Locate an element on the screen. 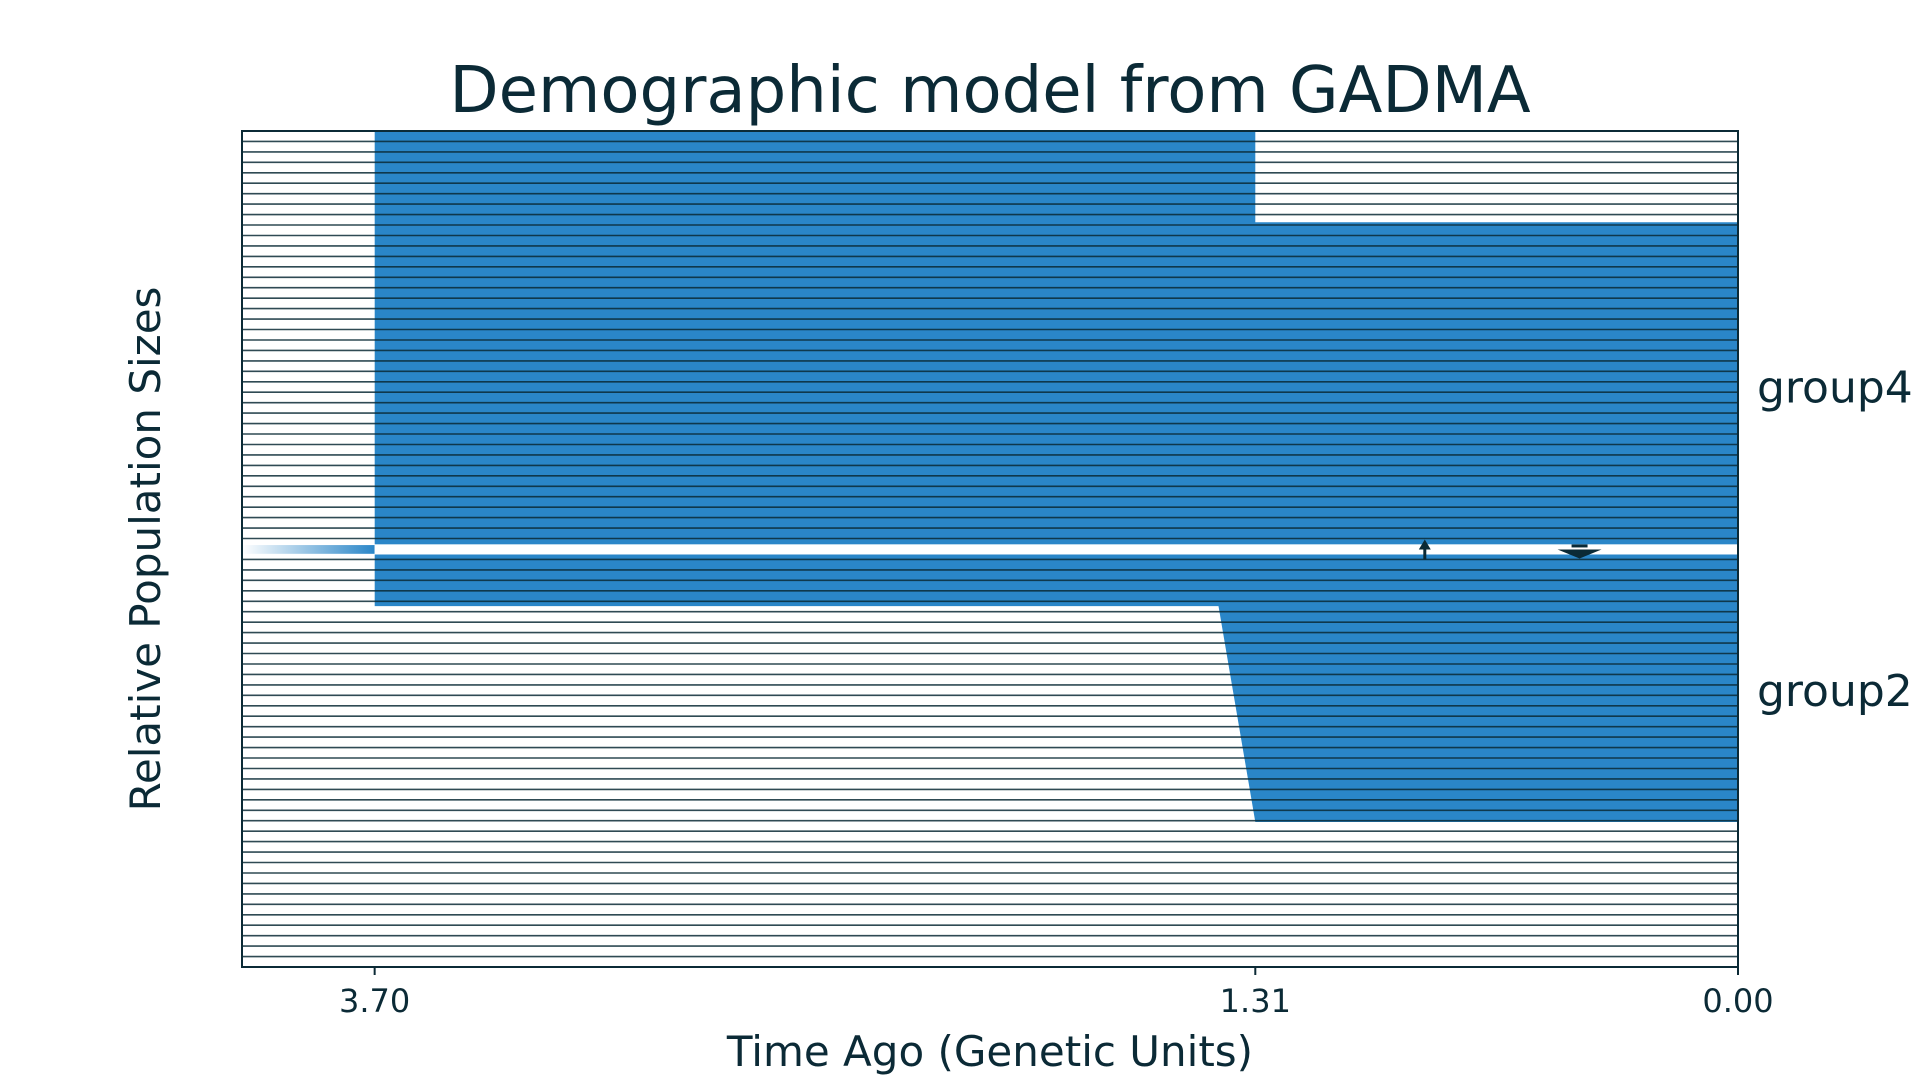 This screenshot has height=1080, width=1920. chart-title: Demographic model from GADMA is located at coordinates (990, 91).